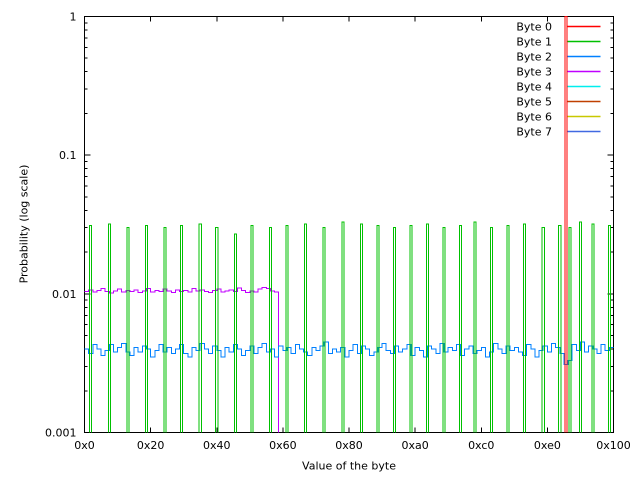 The height and width of the screenshot is (480, 640). What do you see at coordinates (73, 17) in the screenshot?
I see `y-tick-label: 1` at bounding box center [73, 17].